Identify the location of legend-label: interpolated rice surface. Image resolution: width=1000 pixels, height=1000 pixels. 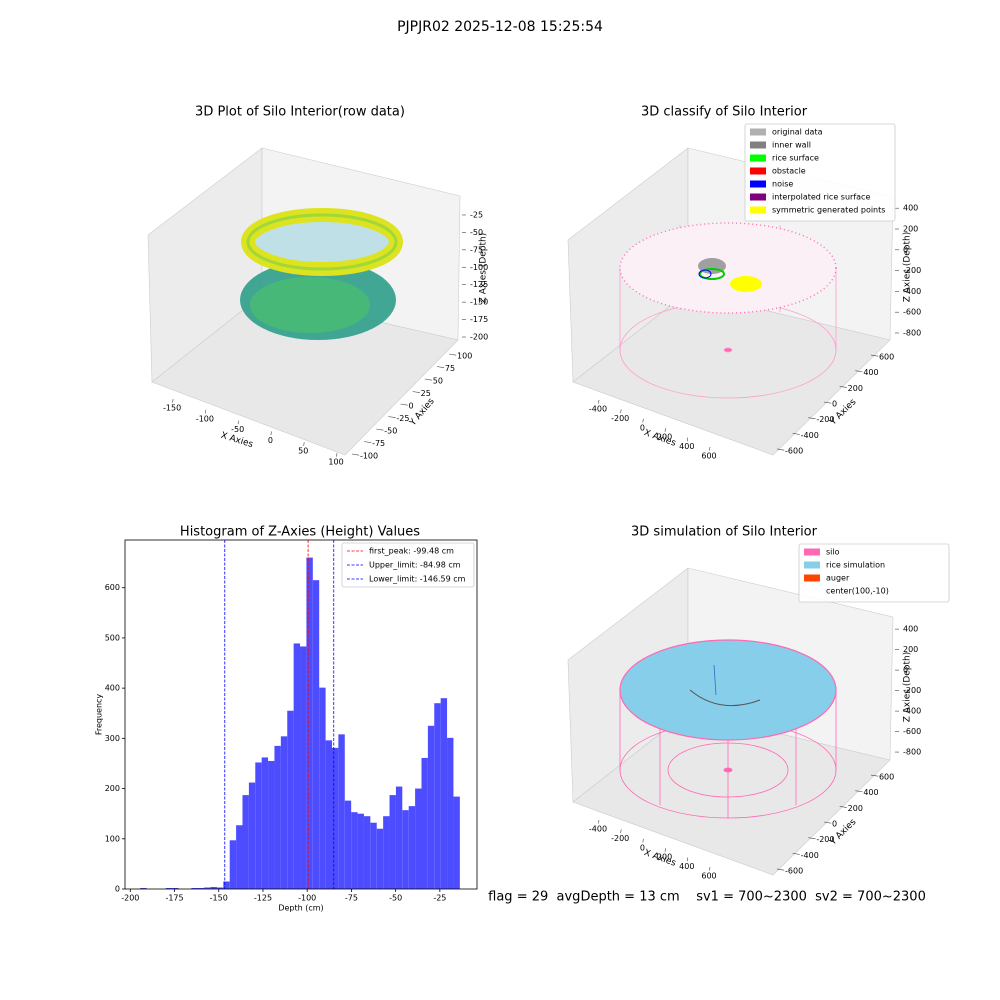
(821, 197).